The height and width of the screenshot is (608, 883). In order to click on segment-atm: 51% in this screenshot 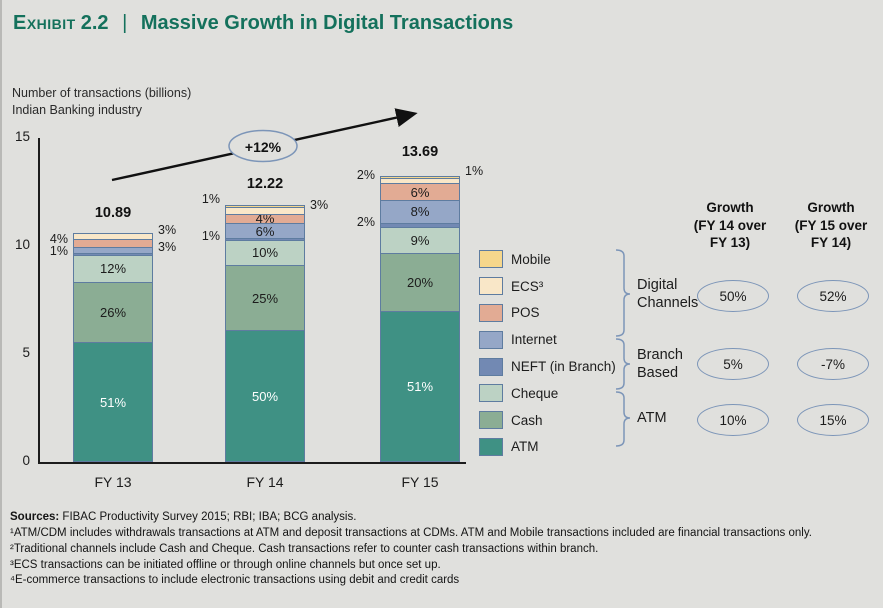, I will do `click(113, 402)`.